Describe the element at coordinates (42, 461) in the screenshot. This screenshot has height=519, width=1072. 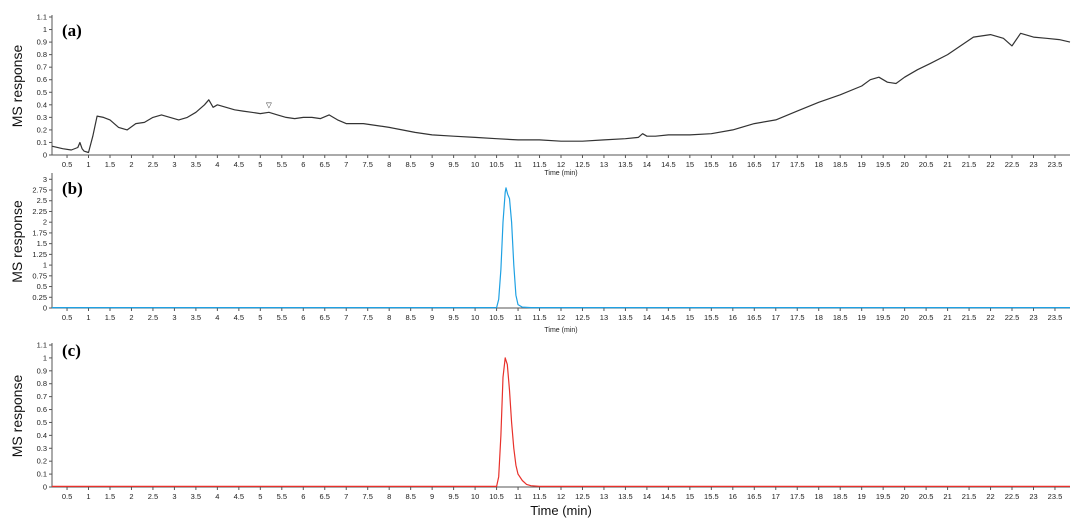
I see `y-tick-label: 0.2` at that location.